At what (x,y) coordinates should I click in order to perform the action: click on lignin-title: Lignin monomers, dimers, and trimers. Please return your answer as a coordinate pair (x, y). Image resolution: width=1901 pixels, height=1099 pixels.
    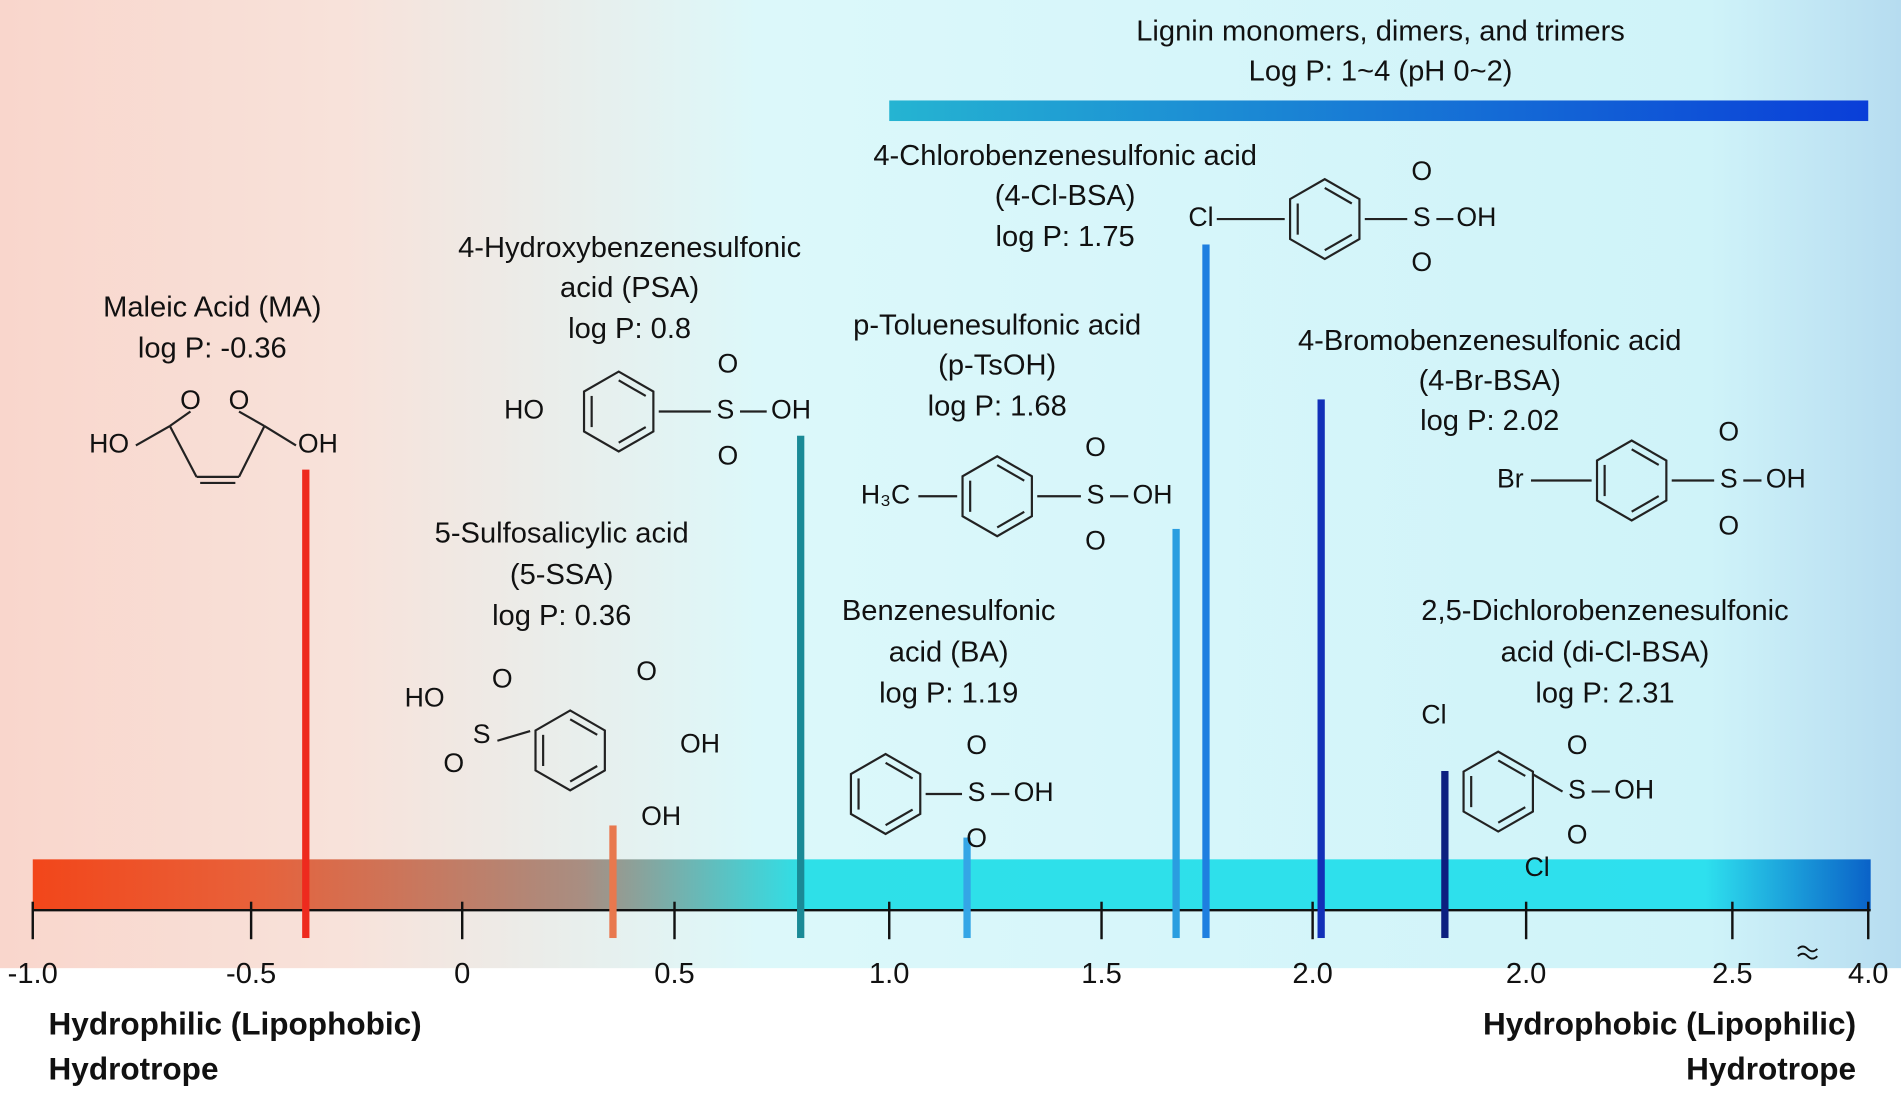
    Looking at the image, I should click on (1380, 31).